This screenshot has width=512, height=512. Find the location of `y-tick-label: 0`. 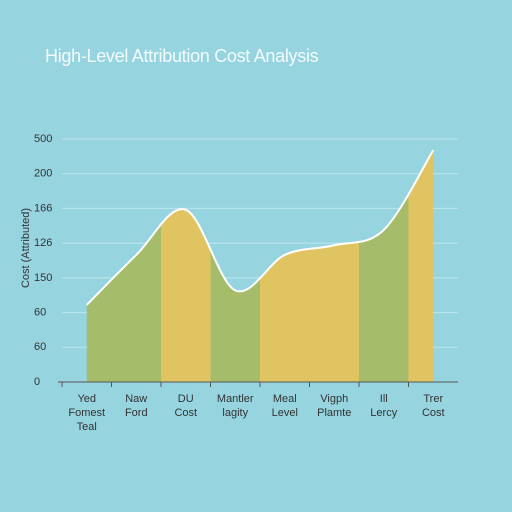

y-tick-label: 0 is located at coordinates (37, 382).